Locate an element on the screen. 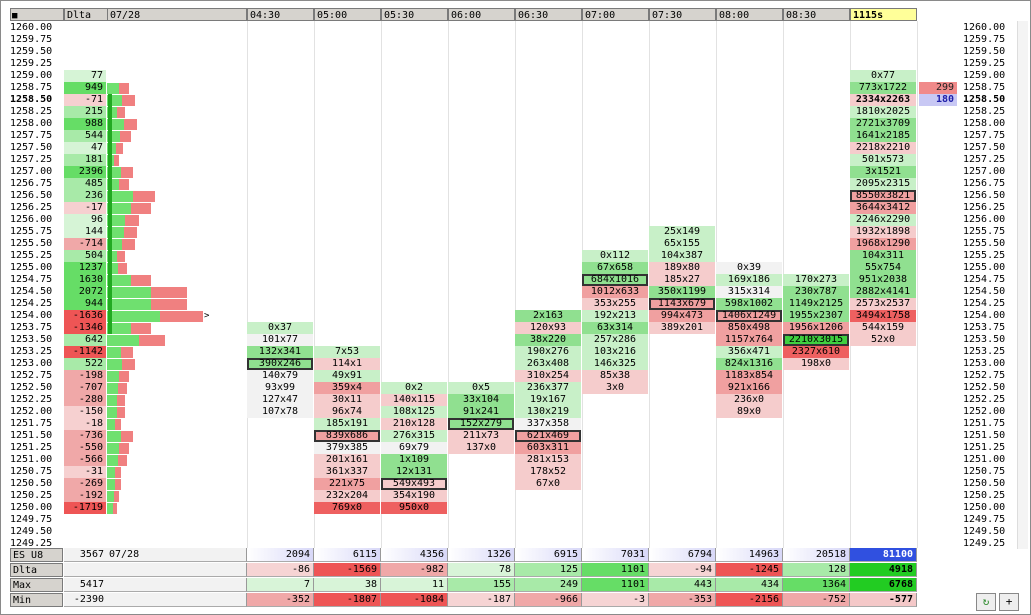 The width and height of the screenshot is (1031, 615). footprint-cell: 25x149 is located at coordinates (682, 232).